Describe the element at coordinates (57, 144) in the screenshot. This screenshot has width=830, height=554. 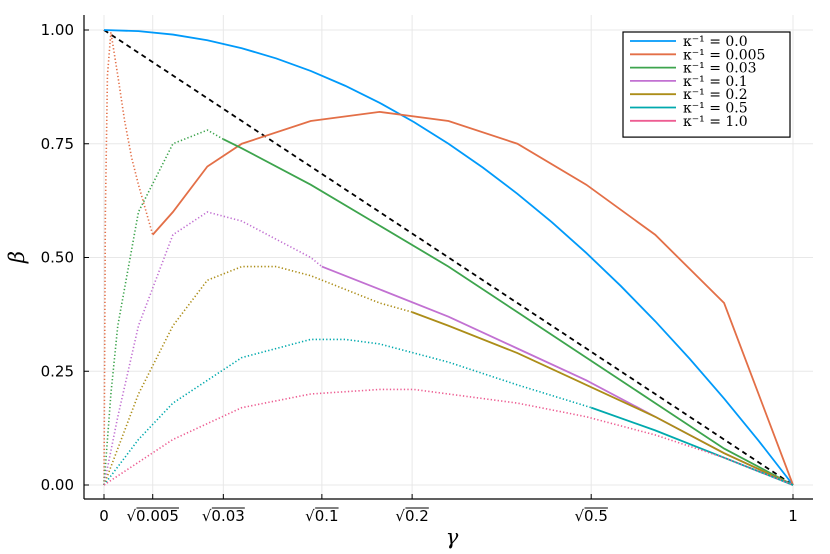
I see `y-tick-label: 0.75` at that location.